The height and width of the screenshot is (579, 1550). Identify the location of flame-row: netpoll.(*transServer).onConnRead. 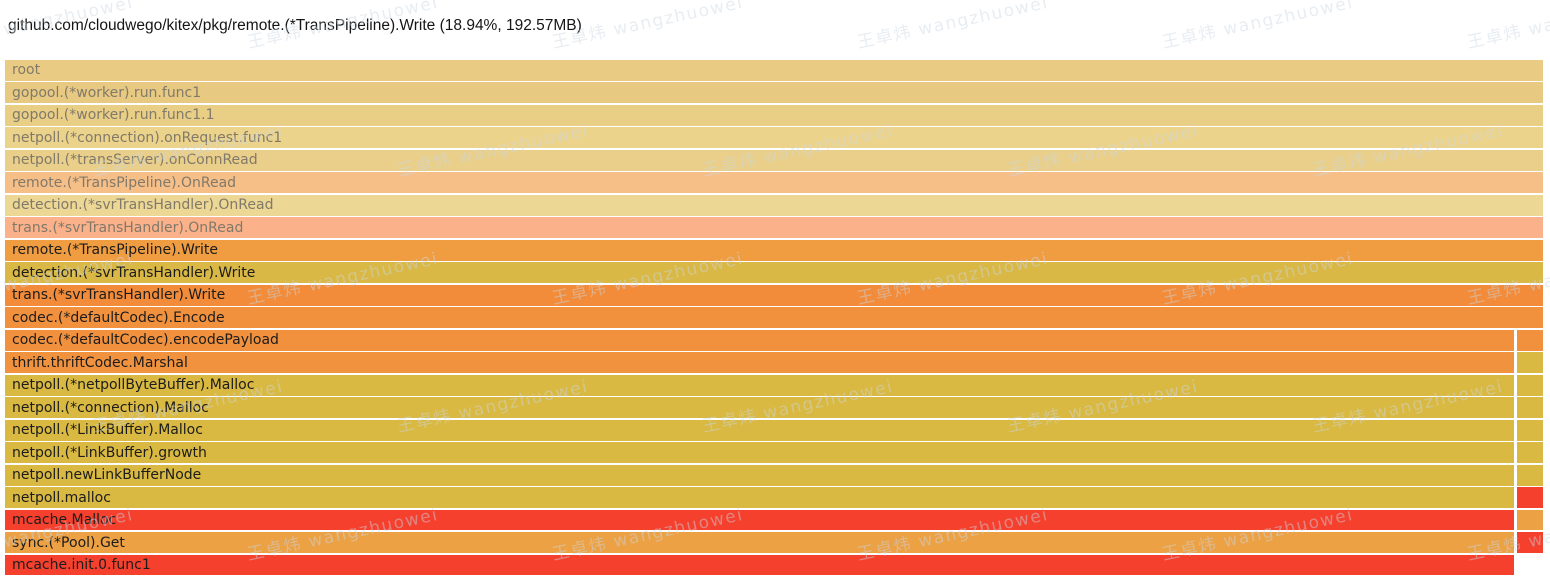
(774, 160).